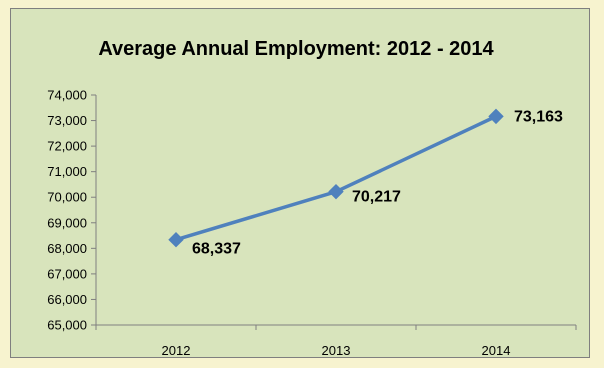 Image resolution: width=604 pixels, height=368 pixels. What do you see at coordinates (67, 222) in the screenshot?
I see `y-tick-label: 69,000` at bounding box center [67, 222].